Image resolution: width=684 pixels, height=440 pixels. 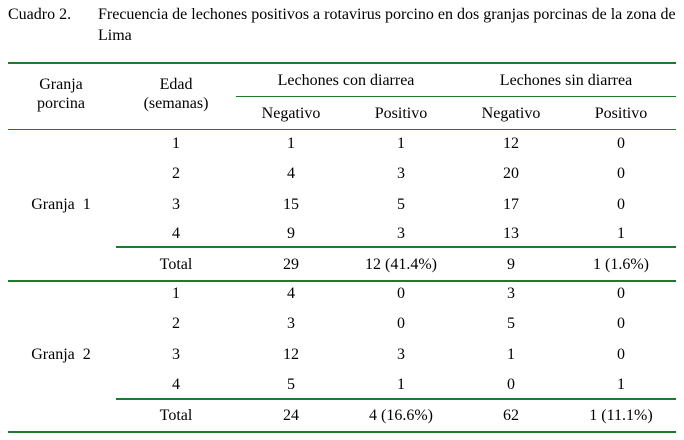 I want to click on header-farm: Granja porcina, so click(x=61, y=94).